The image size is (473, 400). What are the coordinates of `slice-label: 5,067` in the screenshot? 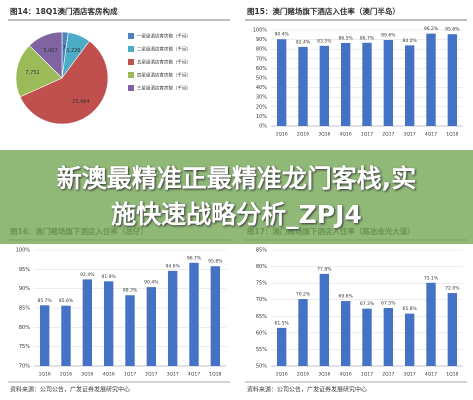 It's located at (50, 51).